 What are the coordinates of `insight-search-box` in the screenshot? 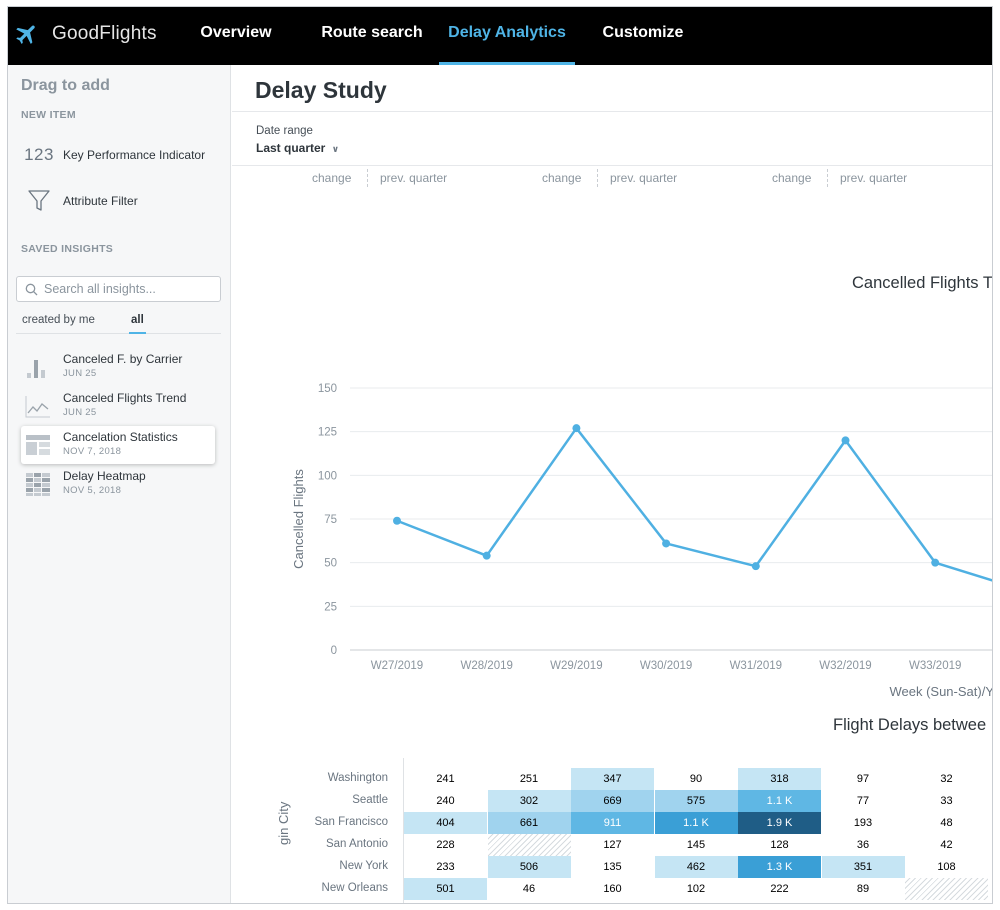 It's located at (118, 289).